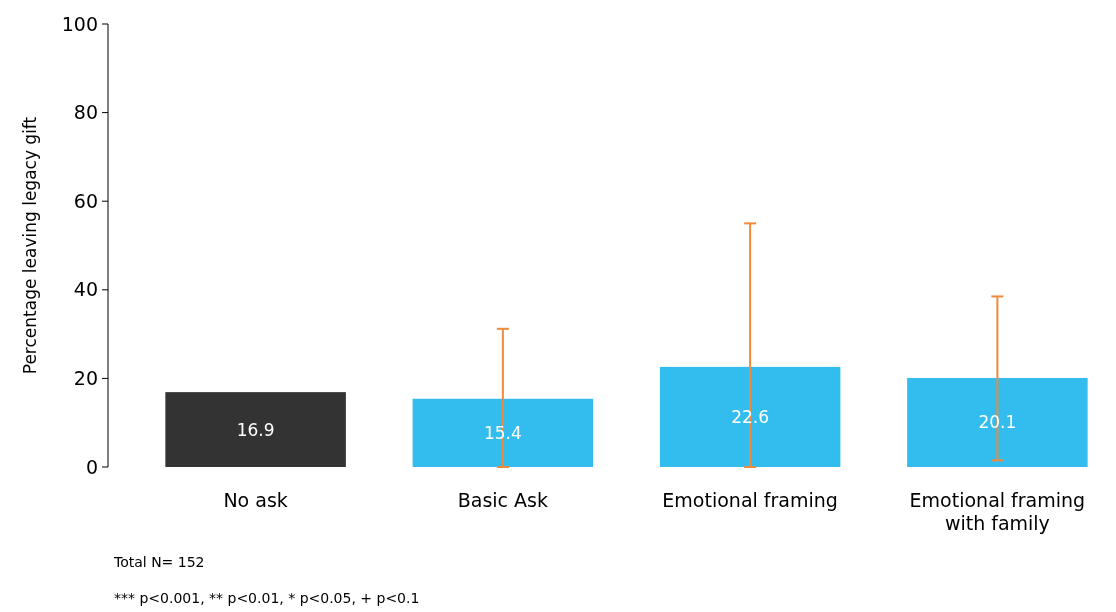  Describe the element at coordinates (750, 500) in the screenshot. I see `x-tick-label: Emotional framing` at that location.